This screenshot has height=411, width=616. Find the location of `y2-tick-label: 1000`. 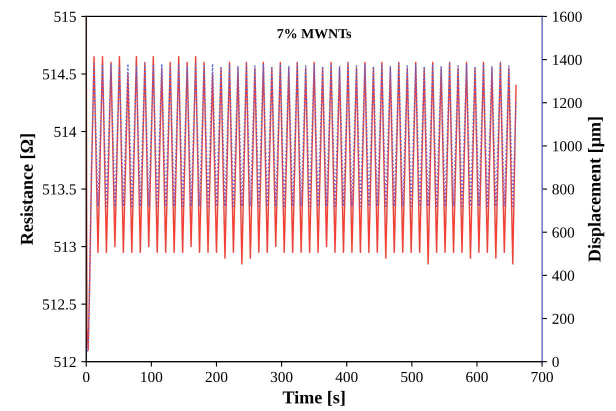

y2-tick-label: 1000 is located at coordinates (567, 146).